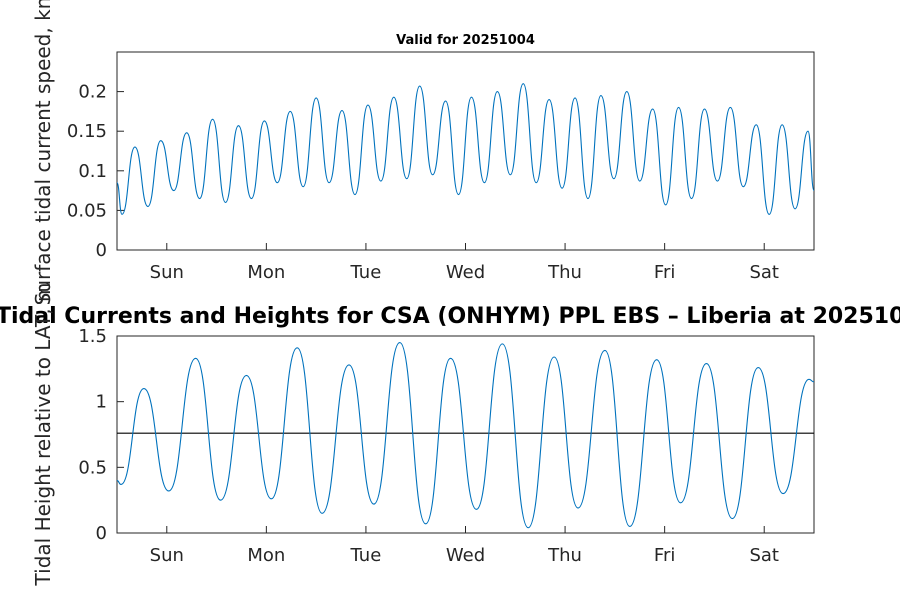 Image resolution: width=900 pixels, height=600 pixels. I want to click on current-speed-y-tick-label: 0.15, so click(87, 131).